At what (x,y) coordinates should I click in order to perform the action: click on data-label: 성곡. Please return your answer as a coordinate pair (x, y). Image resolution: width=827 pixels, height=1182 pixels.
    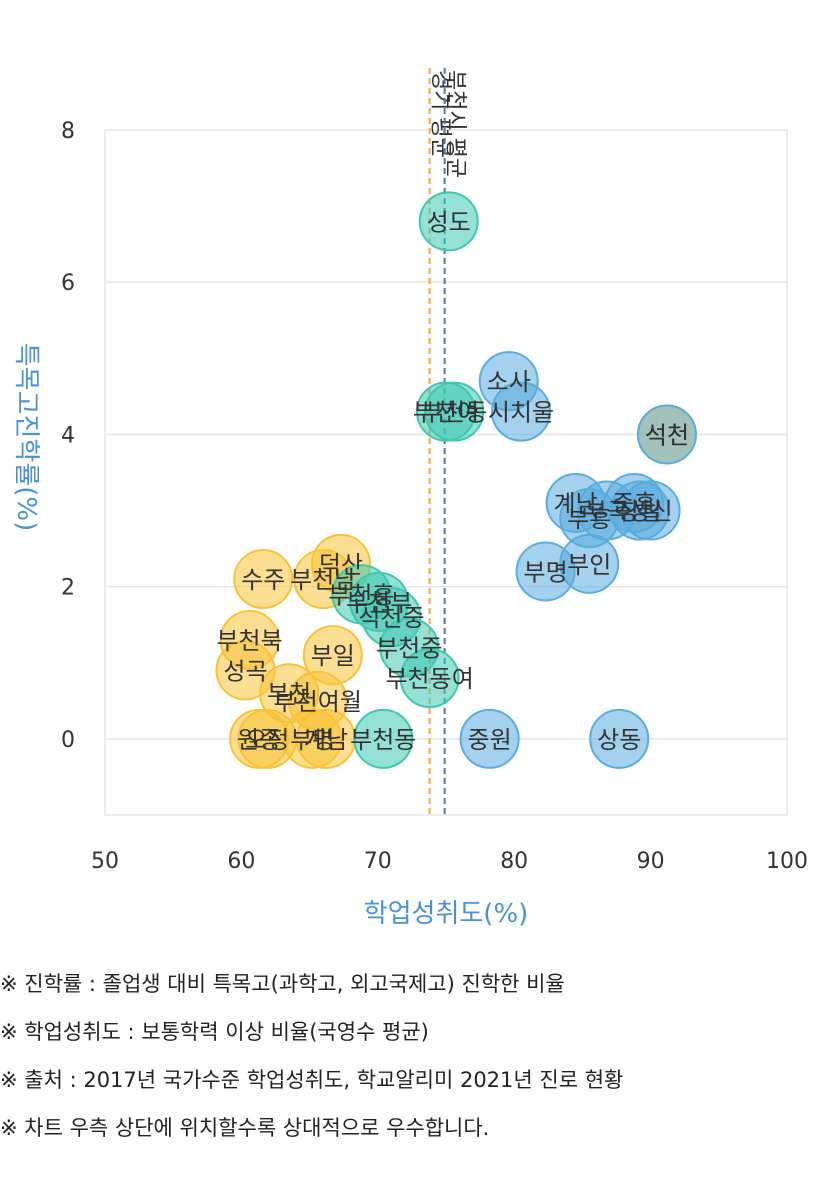
    Looking at the image, I should click on (245, 671).